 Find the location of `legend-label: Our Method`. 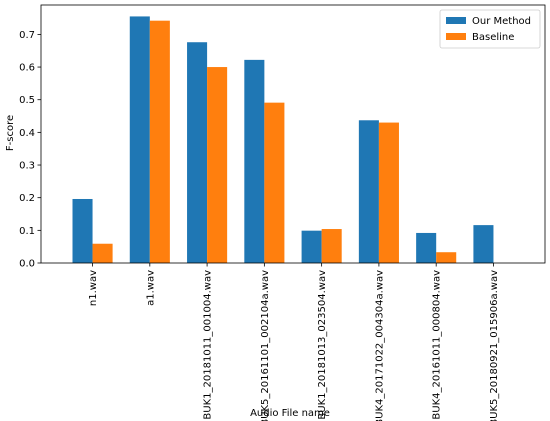

legend-label: Our Method is located at coordinates (501, 21).